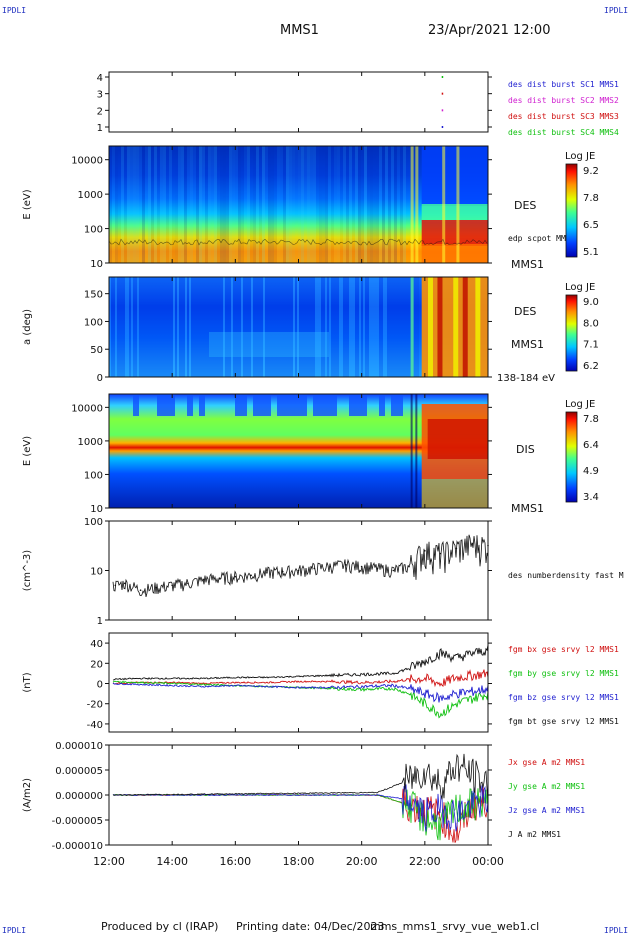  What do you see at coordinates (563, 132) in the screenshot?
I see `burst-legend-3: des dist burst SC4 MMS4` at bounding box center [563, 132].